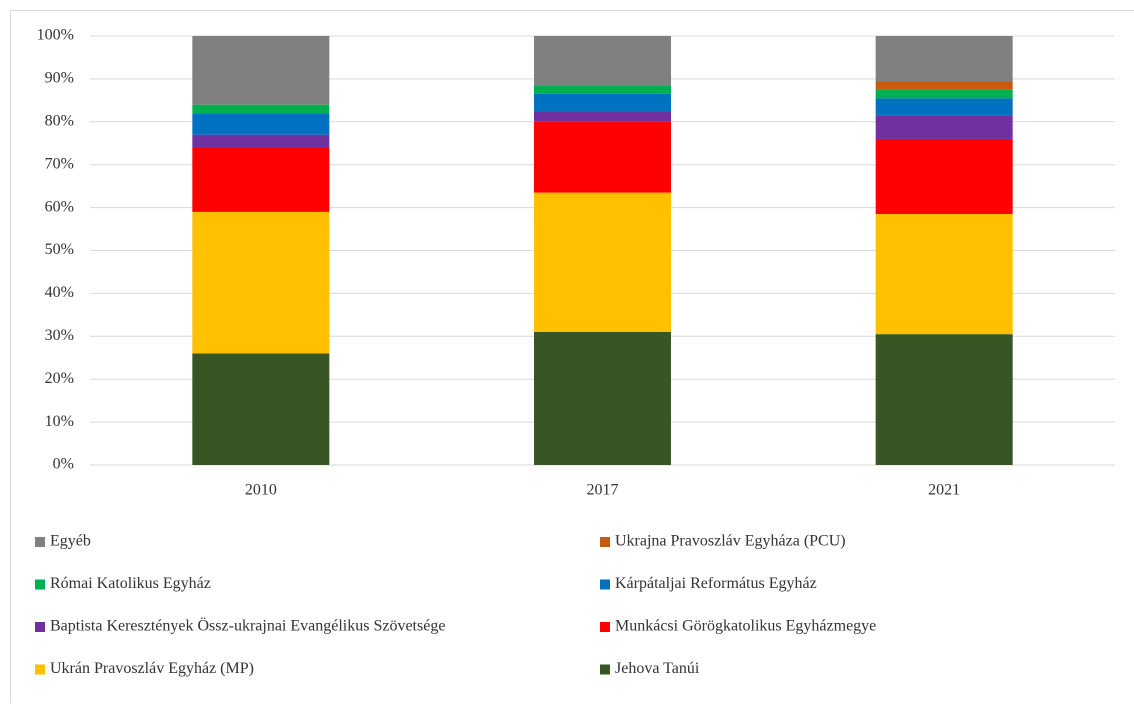  What do you see at coordinates (730, 541) in the screenshot?
I see `legend-label: Ukrajna Pravoszláv Egyháza (PCU)` at bounding box center [730, 541].